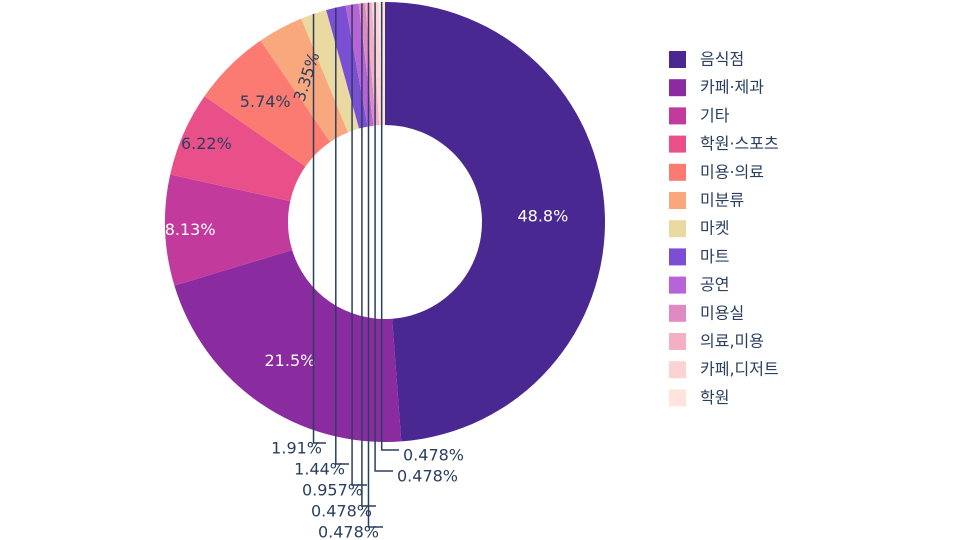 The image size is (960, 540). Describe the element at coordinates (699, 228) in the screenshot. I see `legend-item-마켓: 마켓` at that location.